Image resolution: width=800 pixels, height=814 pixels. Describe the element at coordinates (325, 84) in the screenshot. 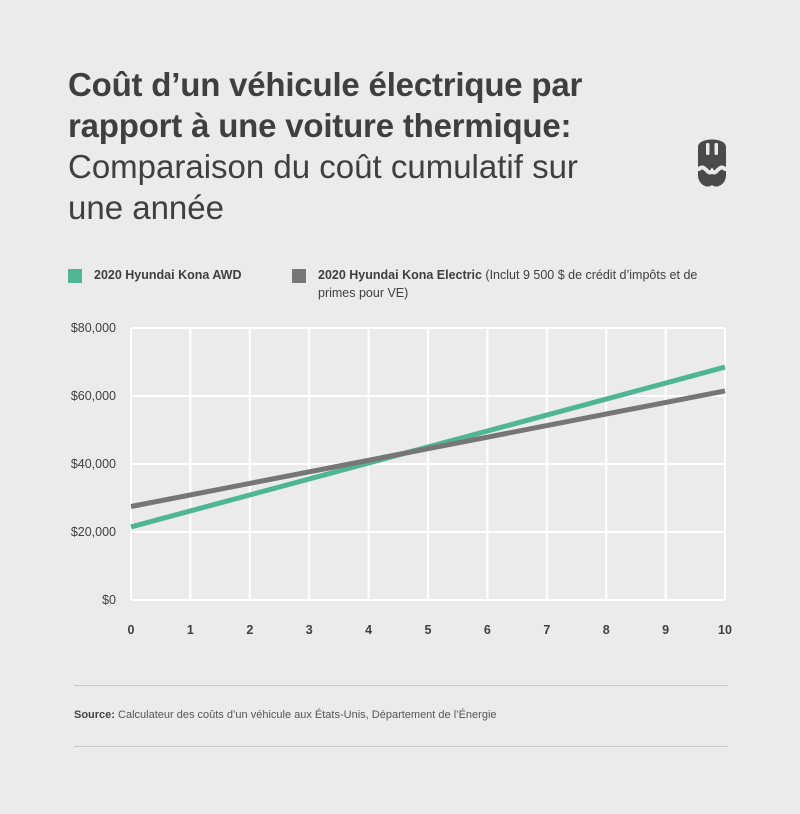

I see `title-line-1: Coût d’un véhicule électrique par` at that location.